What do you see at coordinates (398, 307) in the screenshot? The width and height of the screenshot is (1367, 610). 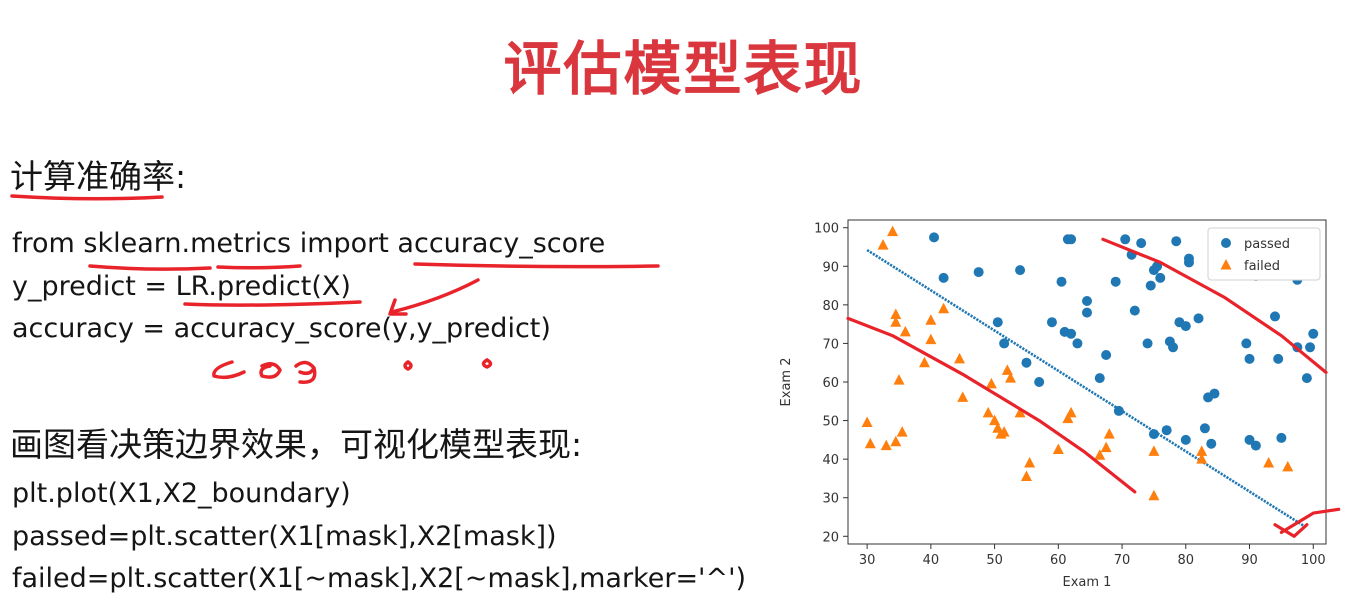 I see `arrow-head` at bounding box center [398, 307].